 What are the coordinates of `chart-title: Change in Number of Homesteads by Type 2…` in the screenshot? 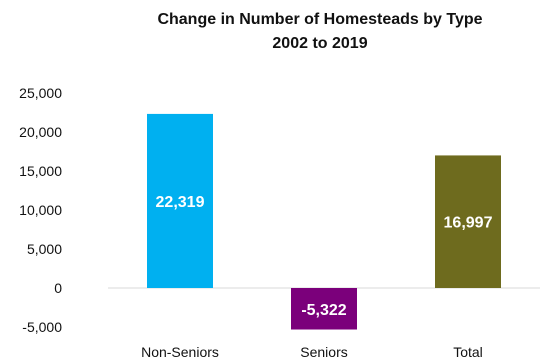 It's located at (320, 32).